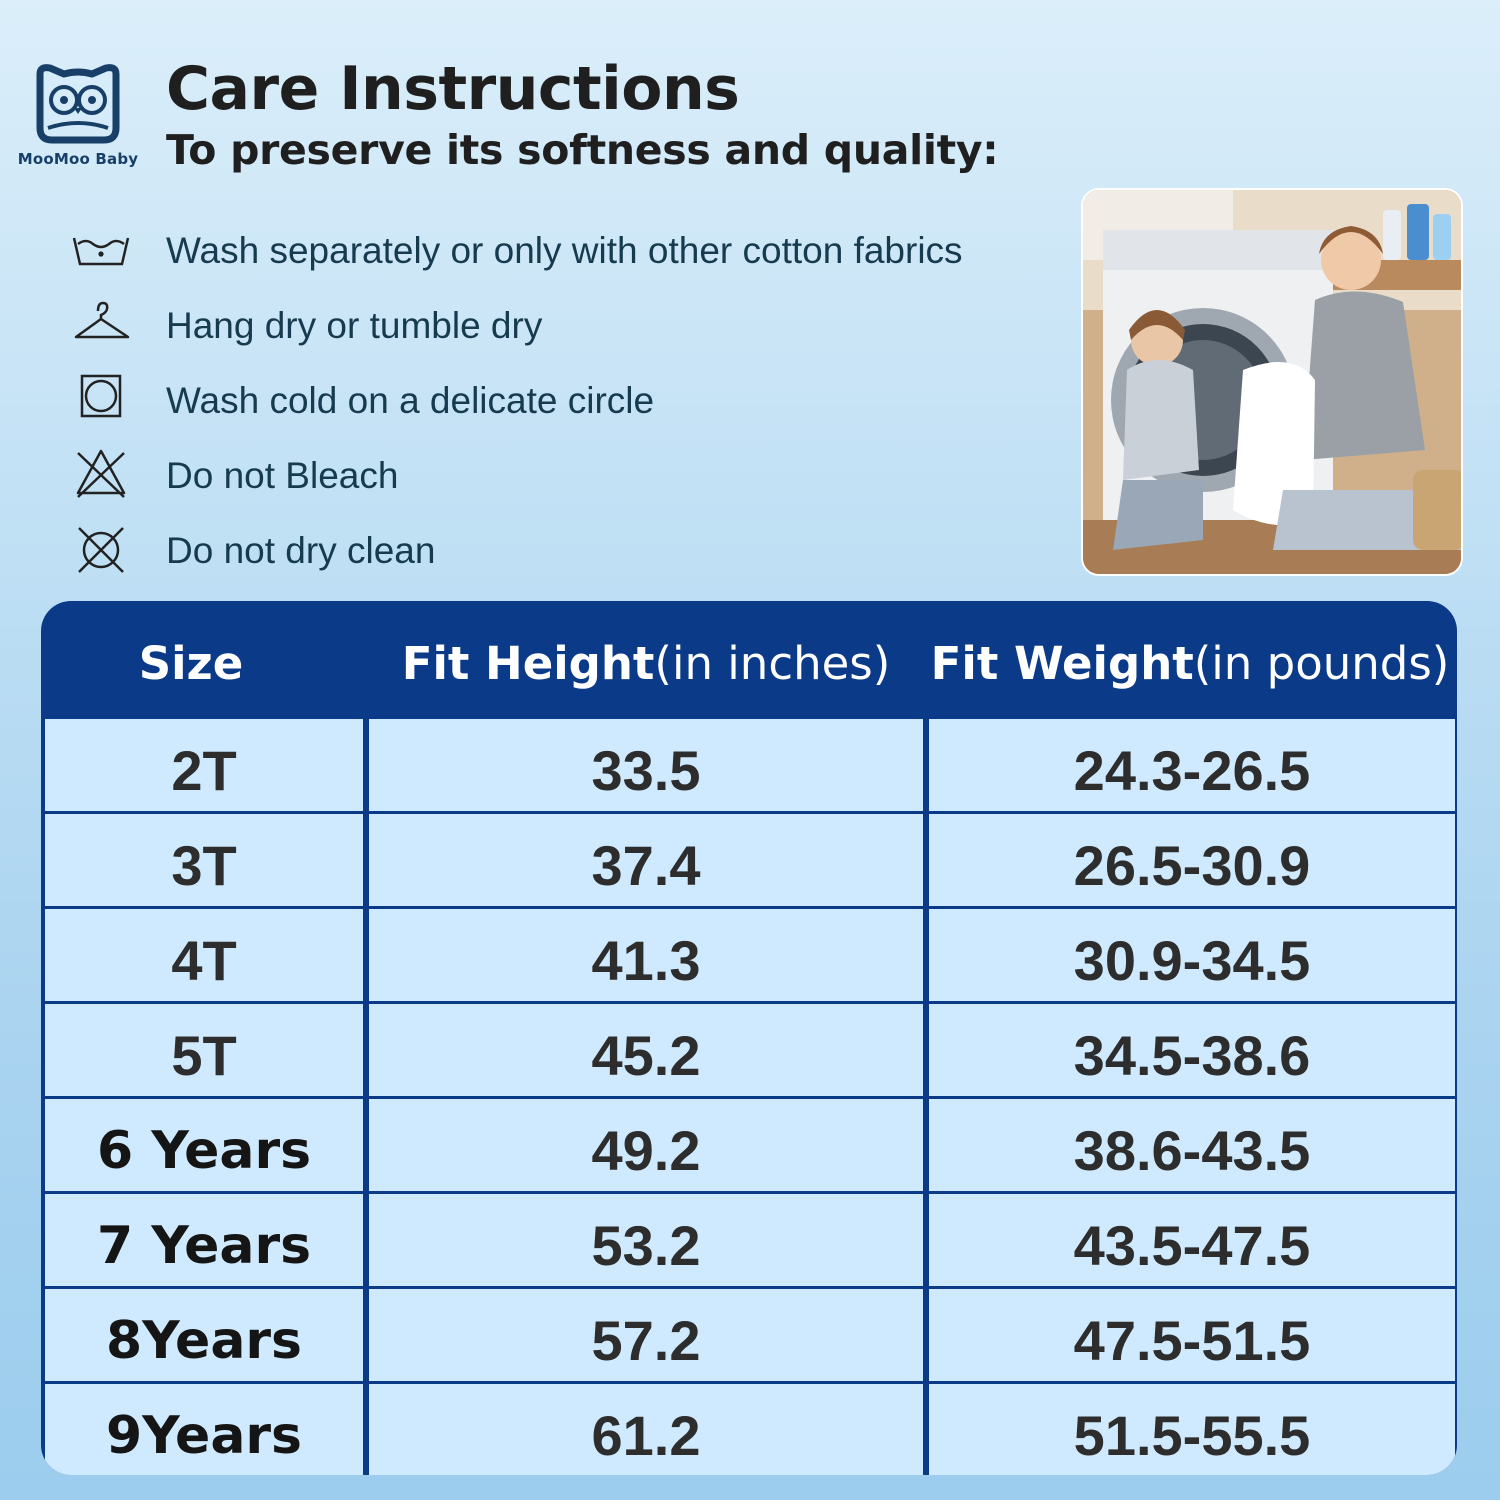 The height and width of the screenshot is (1500, 1500). I want to click on laundry-photo, so click(1272, 382).